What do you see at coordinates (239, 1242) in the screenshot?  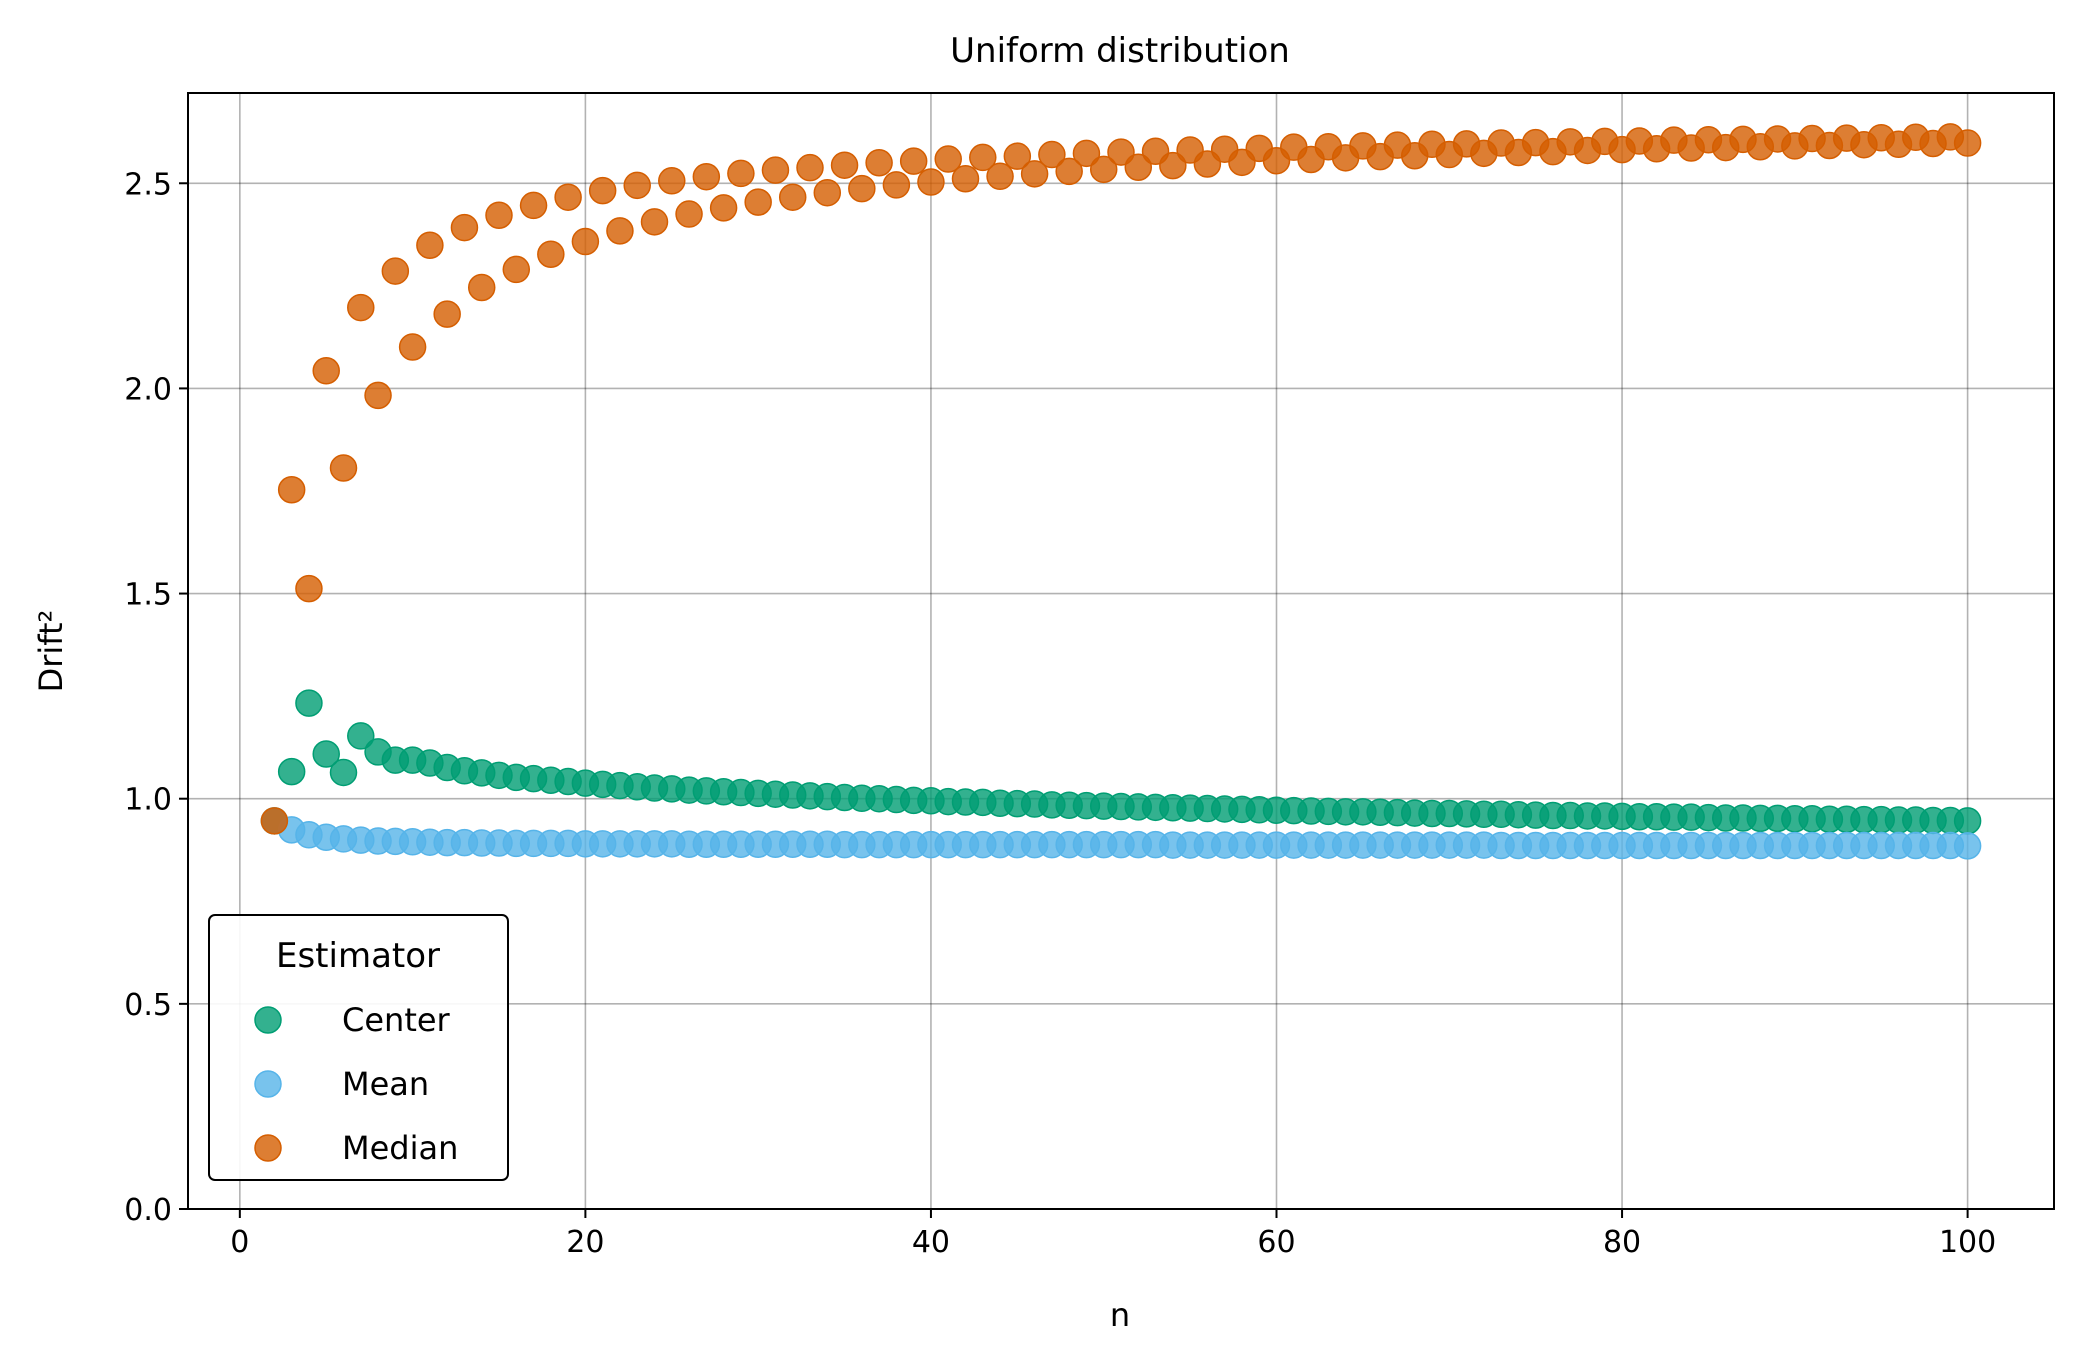 I see `x-tick-label: 0` at bounding box center [239, 1242].